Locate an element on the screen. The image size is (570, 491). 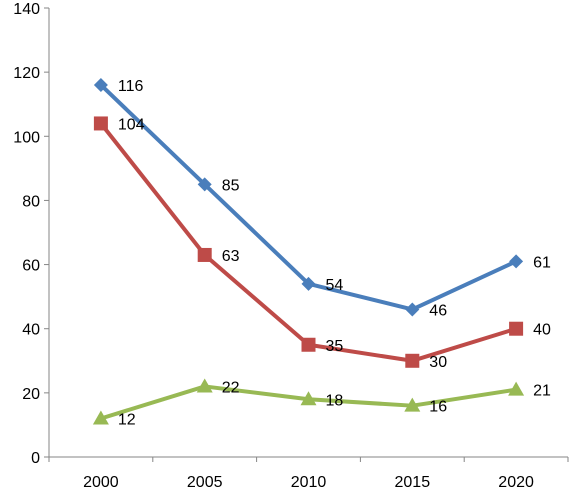
data-label: 35 is located at coordinates (335, 346).